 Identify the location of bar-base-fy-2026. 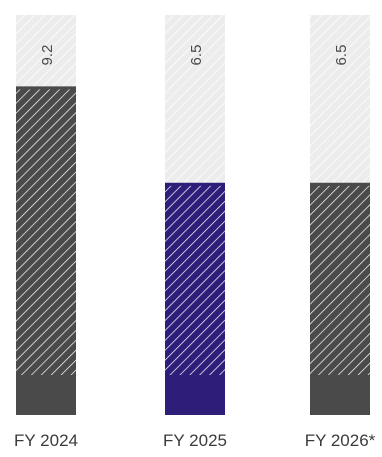
(340, 395).